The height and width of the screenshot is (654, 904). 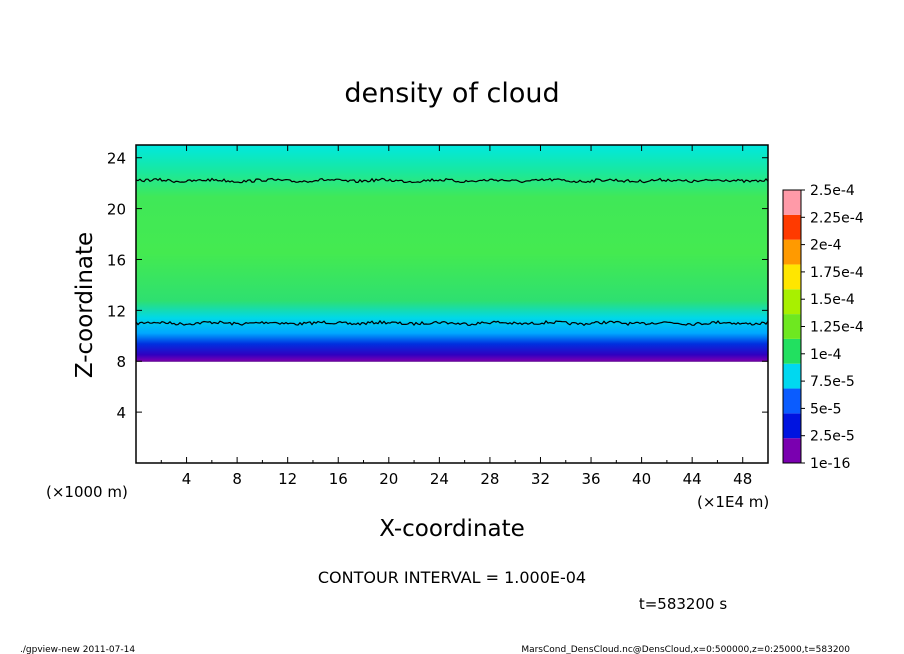 What do you see at coordinates (832, 191) in the screenshot?
I see `colorbar-label: 2.5e-4` at bounding box center [832, 191].